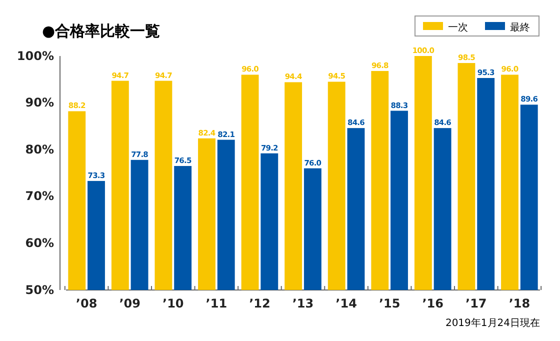  I want to click on x-tick-label: ’11, so click(217, 303).